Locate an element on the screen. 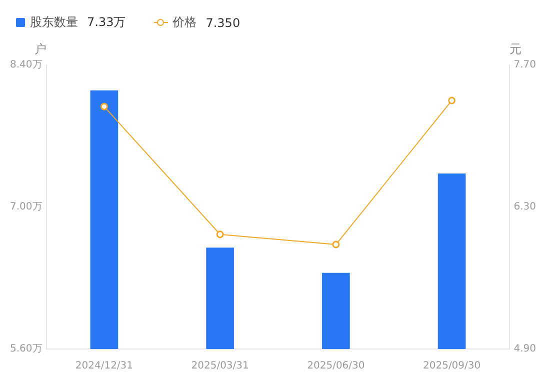  y2-tick-label: 6.30 is located at coordinates (525, 207).